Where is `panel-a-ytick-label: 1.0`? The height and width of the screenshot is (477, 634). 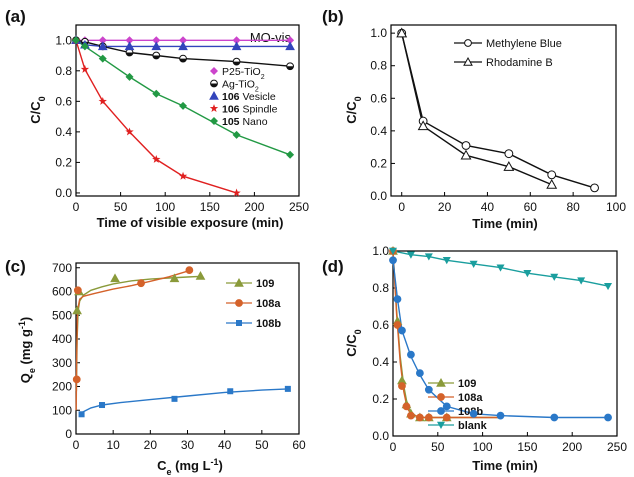 panel-a-ytick-label: 1.0 is located at coordinates (63, 40).